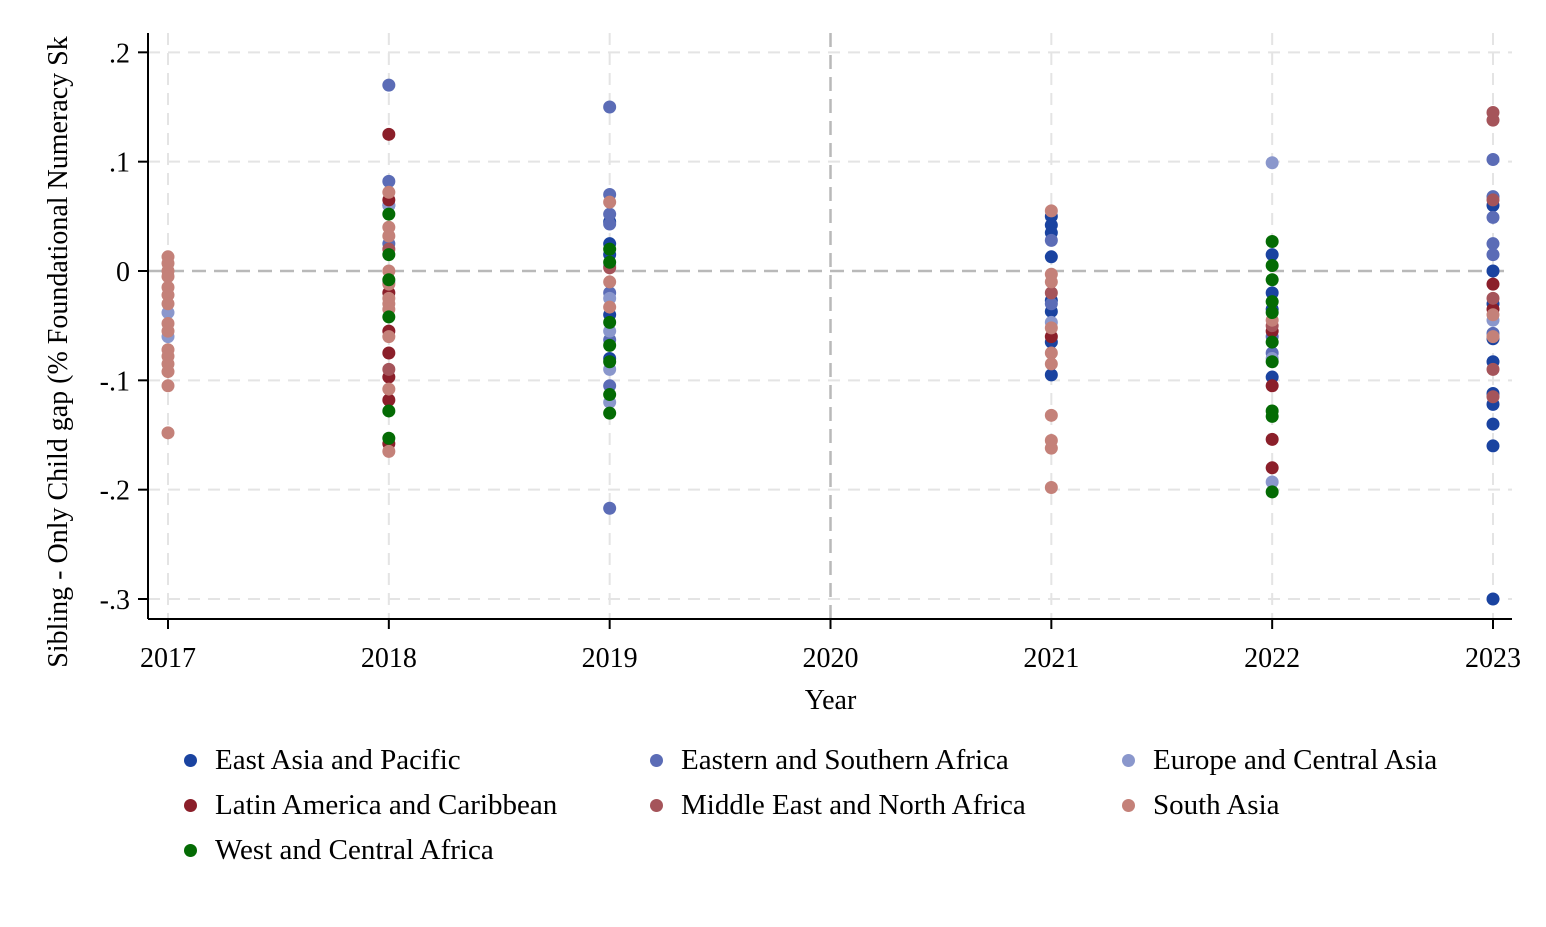 The image size is (1546, 927). I want to click on legend-label: Europe and Central Asia, so click(1295, 760).